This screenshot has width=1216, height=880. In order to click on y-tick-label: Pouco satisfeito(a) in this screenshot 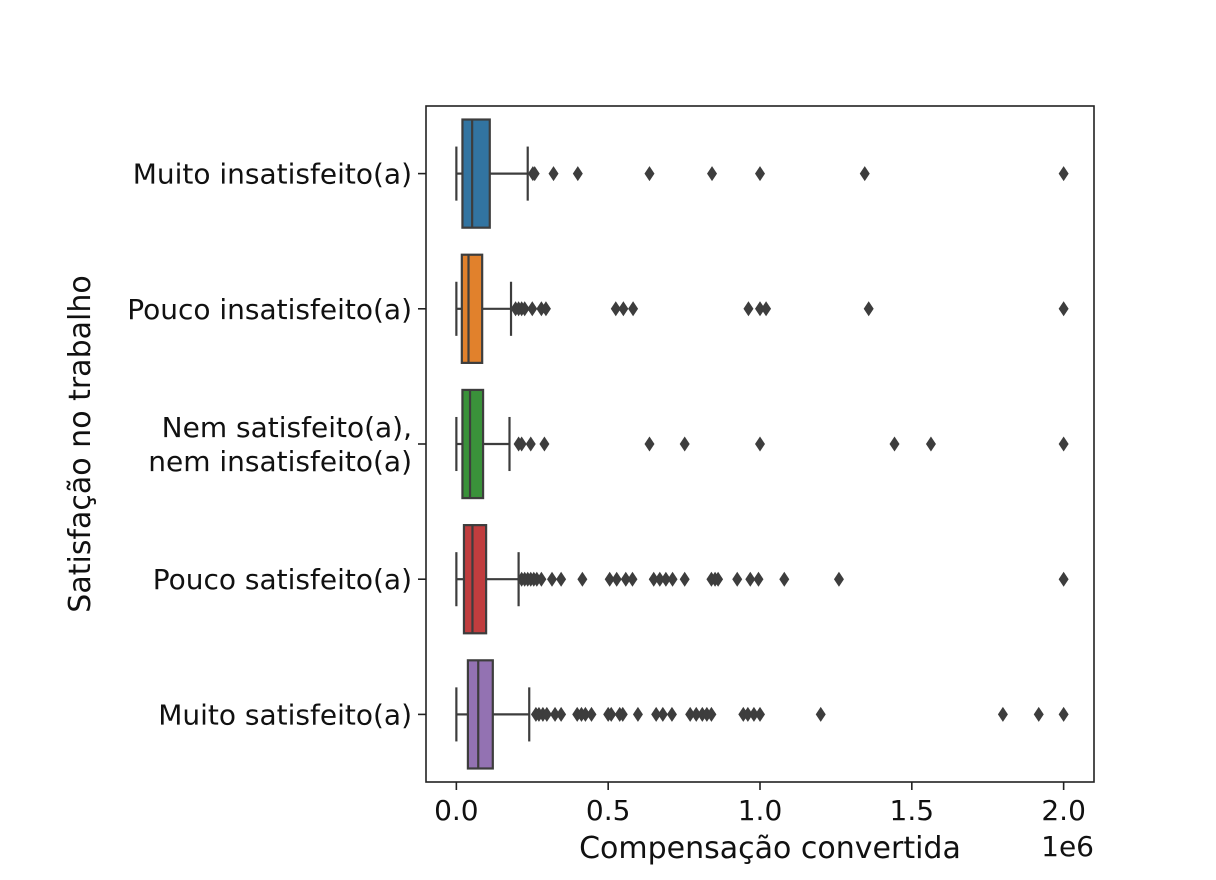, I will do `click(282, 579)`.